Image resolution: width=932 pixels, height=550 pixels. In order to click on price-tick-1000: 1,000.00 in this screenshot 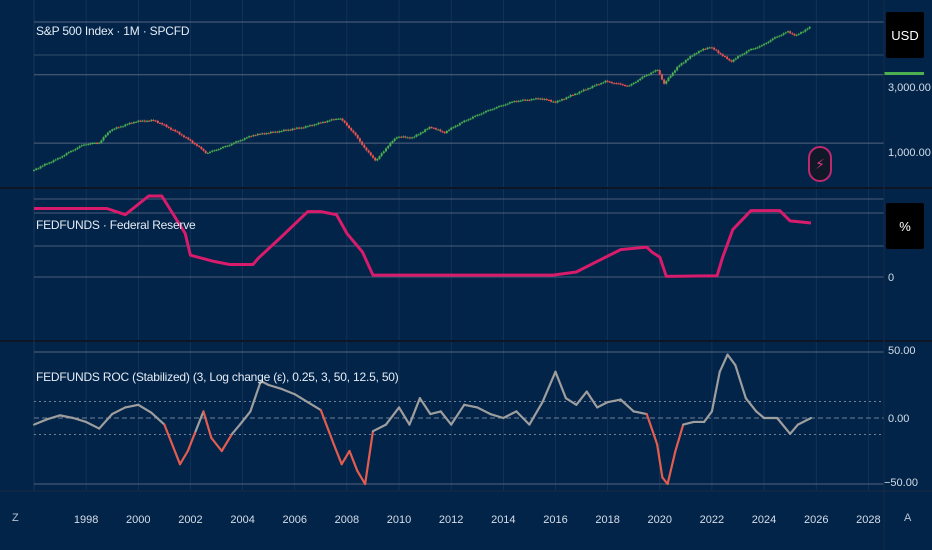, I will do `click(909, 153)`.